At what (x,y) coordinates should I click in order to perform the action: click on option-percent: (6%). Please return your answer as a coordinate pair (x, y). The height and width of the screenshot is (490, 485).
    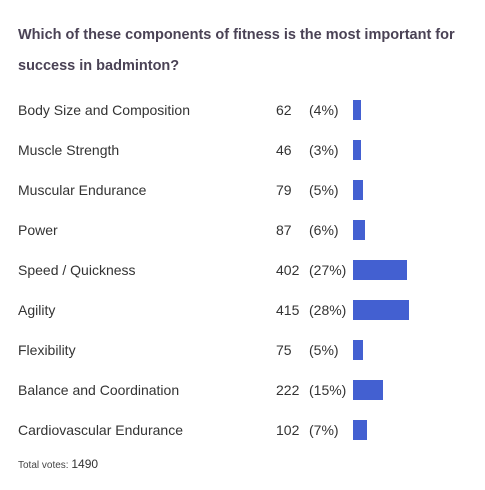
    Looking at the image, I should click on (324, 230).